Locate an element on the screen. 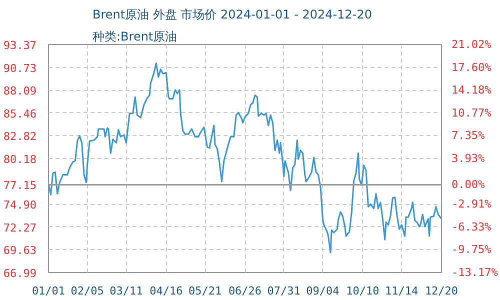 This screenshot has height=300, width=500. y2-tick-label: 17.60% is located at coordinates (472, 67).